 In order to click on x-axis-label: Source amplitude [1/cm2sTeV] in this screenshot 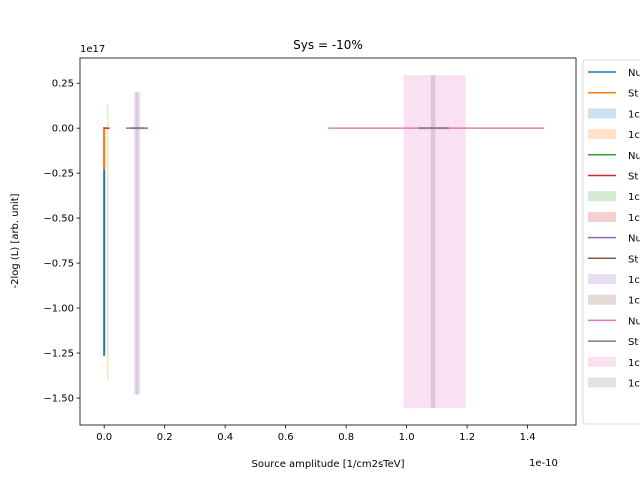, I will do `click(328, 464)`.